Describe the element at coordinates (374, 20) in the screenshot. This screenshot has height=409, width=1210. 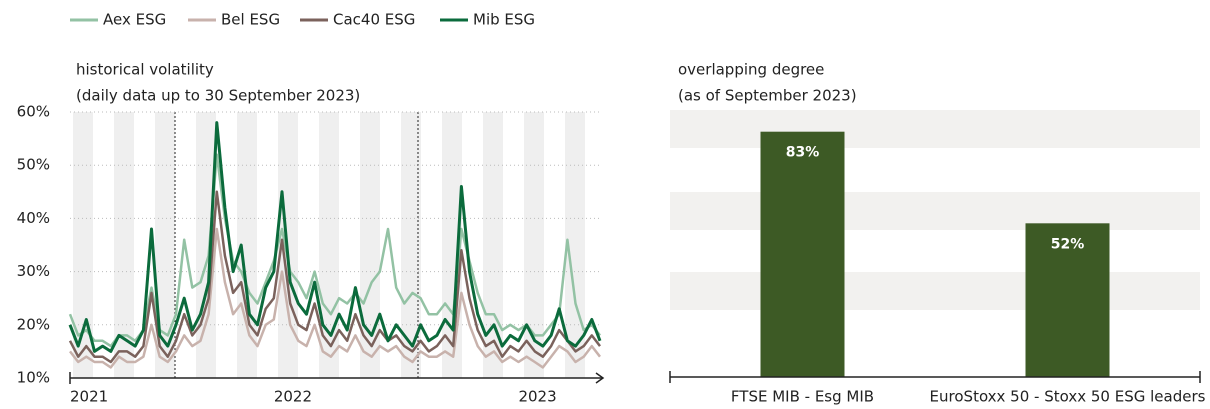
I see `legend-label: Cac40 ESG` at that location.